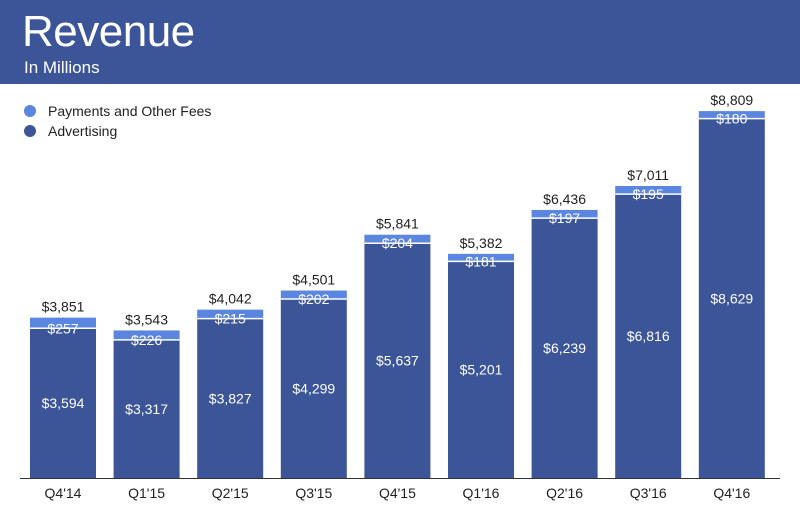  I want to click on data-label-total-2: $4,042, so click(230, 299).